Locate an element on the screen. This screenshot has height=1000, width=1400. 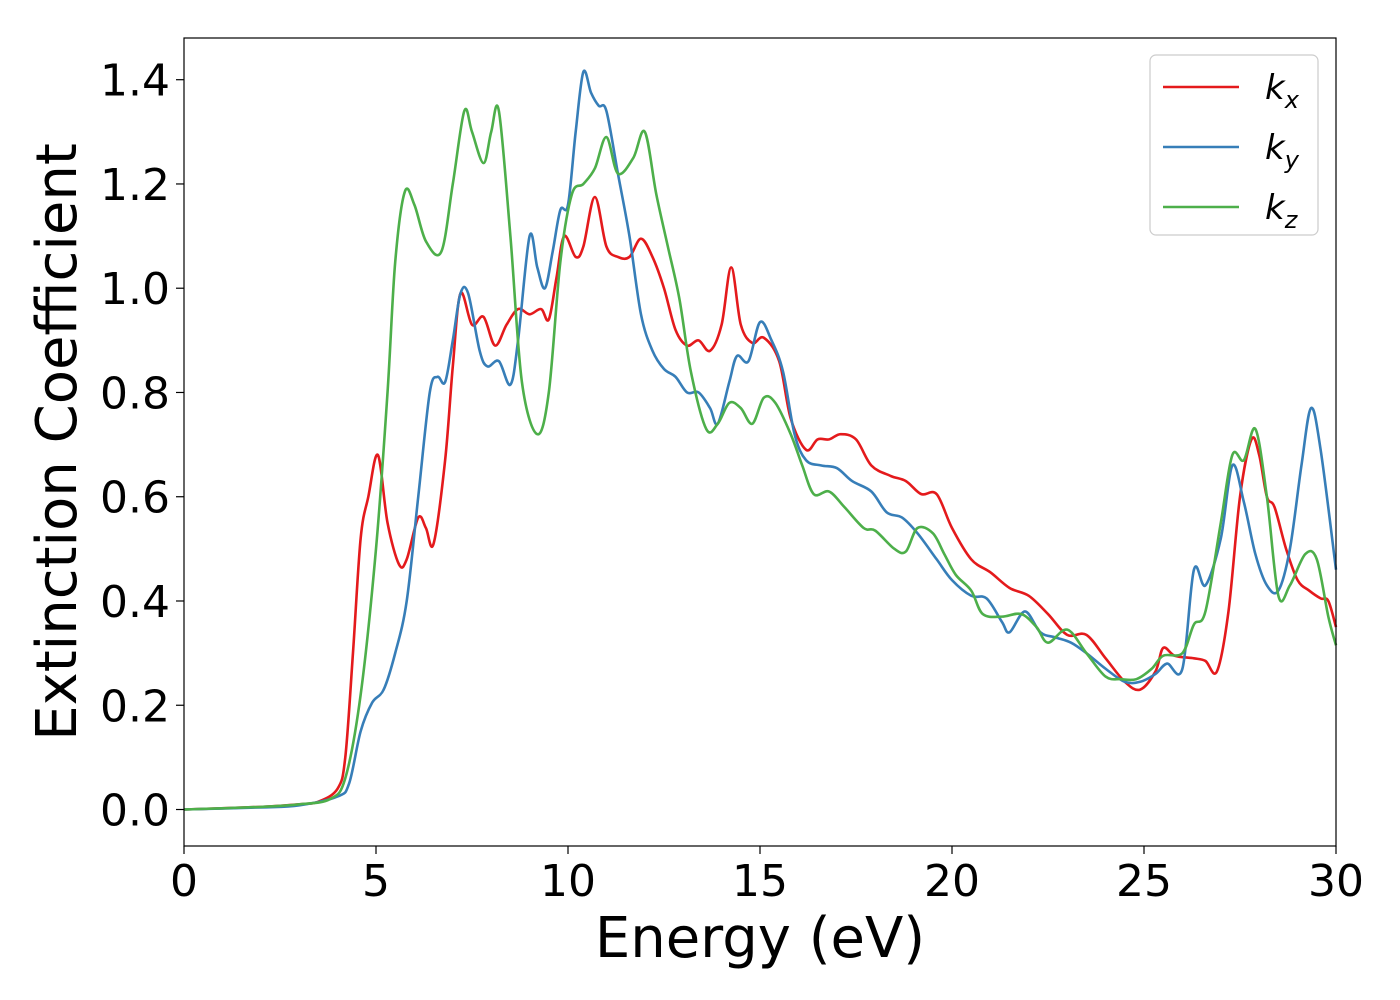
x-tick-label: 30 is located at coordinates (1336, 881).